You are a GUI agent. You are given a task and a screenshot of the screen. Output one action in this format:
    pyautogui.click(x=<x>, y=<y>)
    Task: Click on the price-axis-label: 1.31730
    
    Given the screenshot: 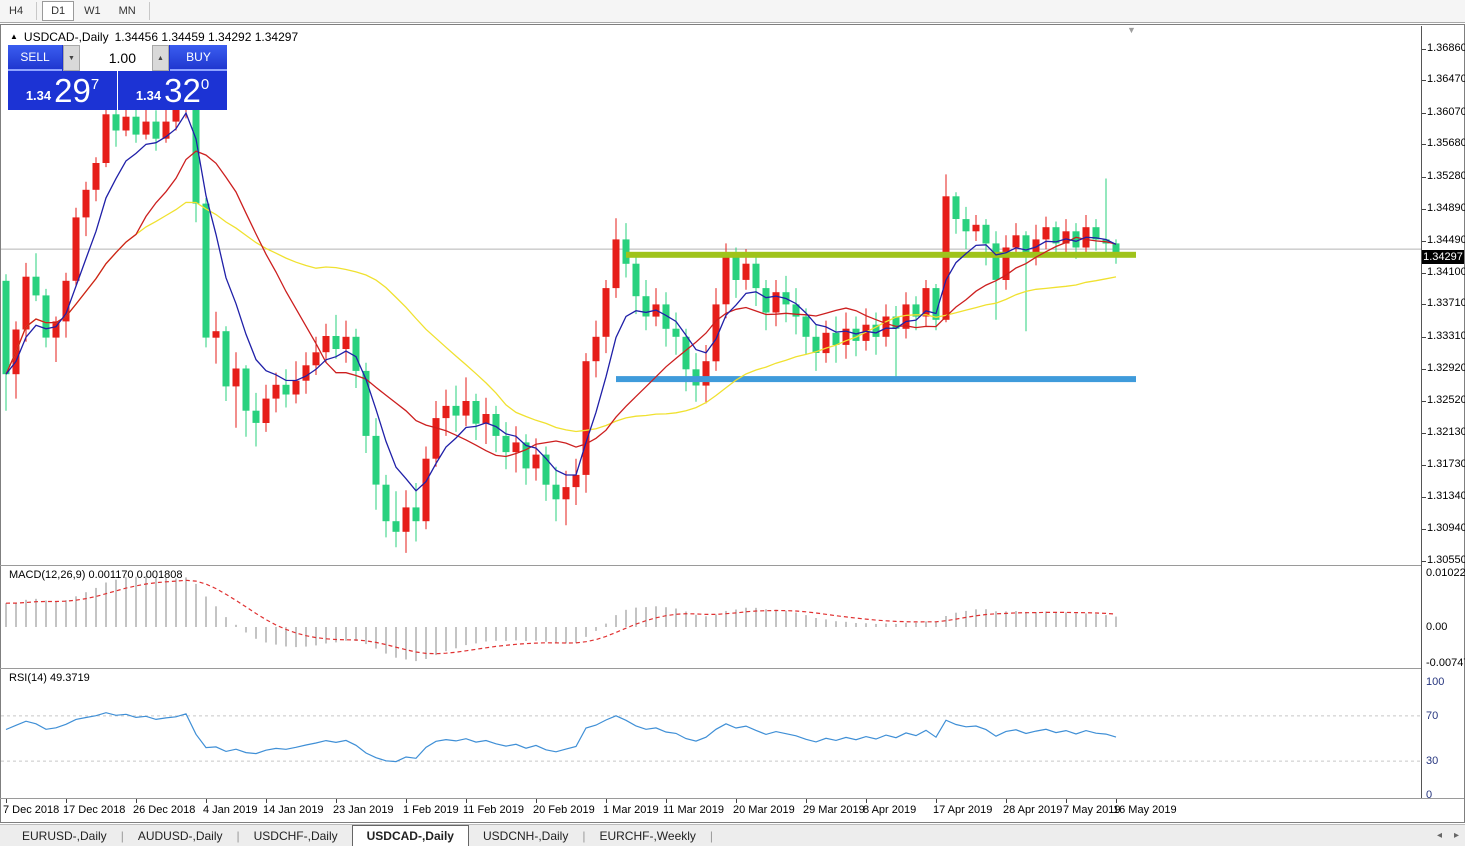 What is the action you would take?
    pyautogui.click(x=1446, y=464)
    